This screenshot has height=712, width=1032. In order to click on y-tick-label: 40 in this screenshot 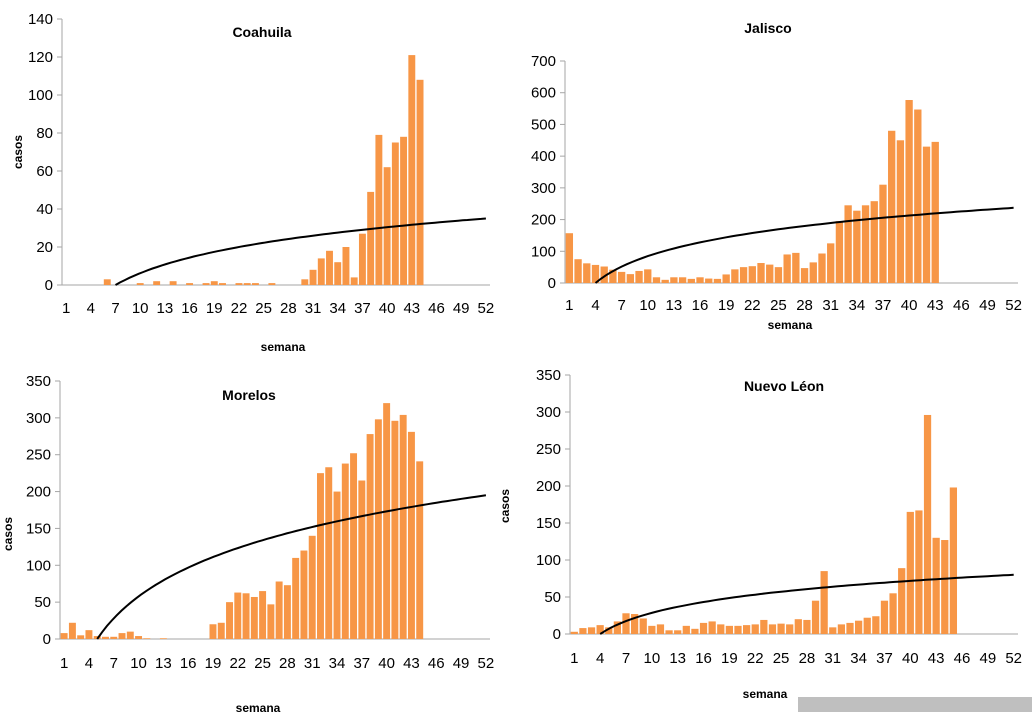, I will do `click(44, 209)`.